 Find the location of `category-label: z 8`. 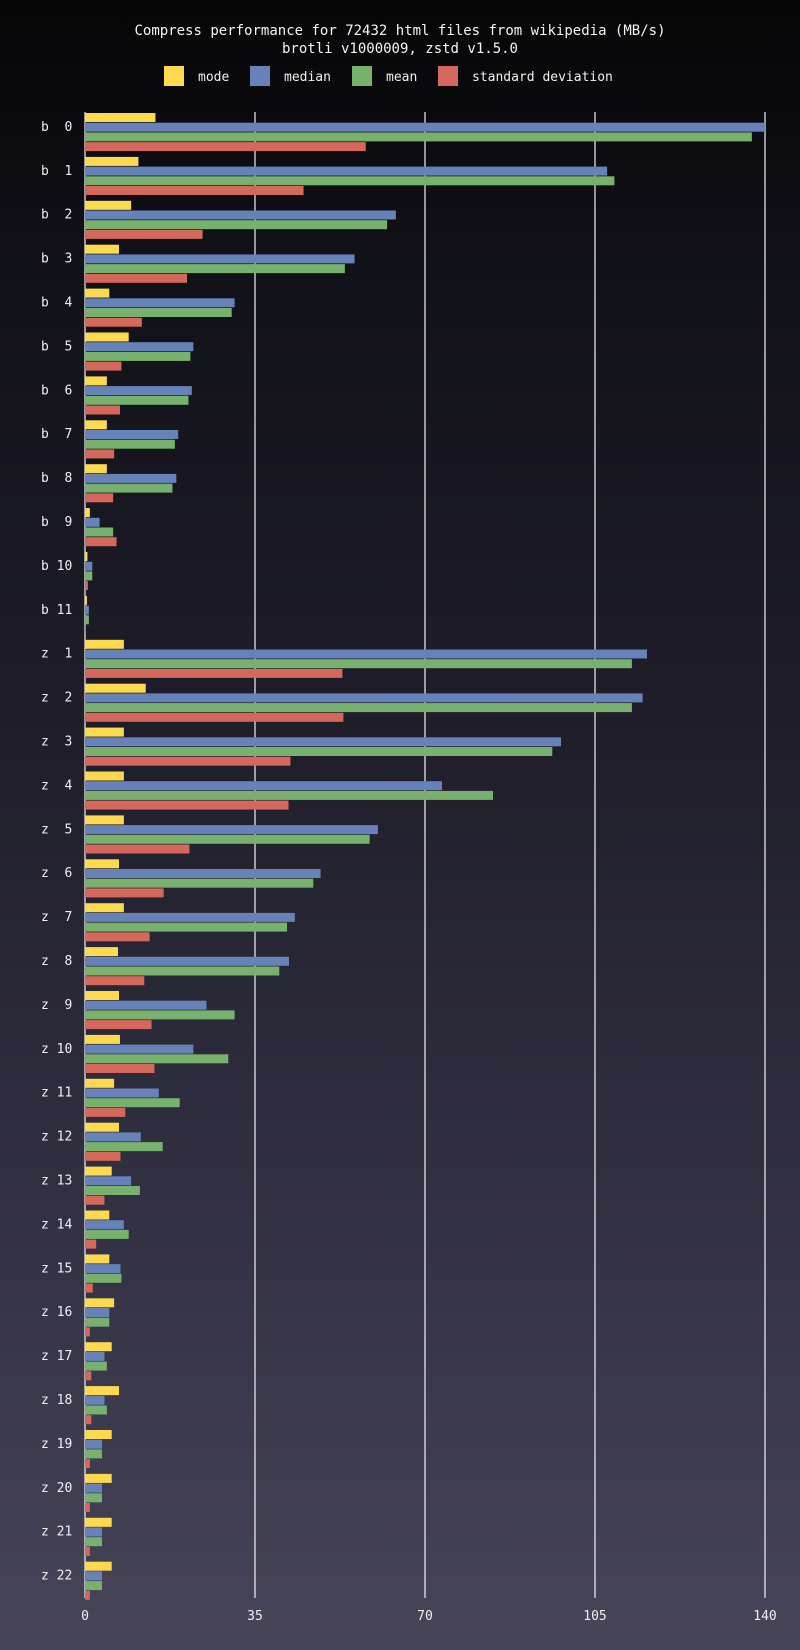

category-label: z 8 is located at coordinates (56, 961).